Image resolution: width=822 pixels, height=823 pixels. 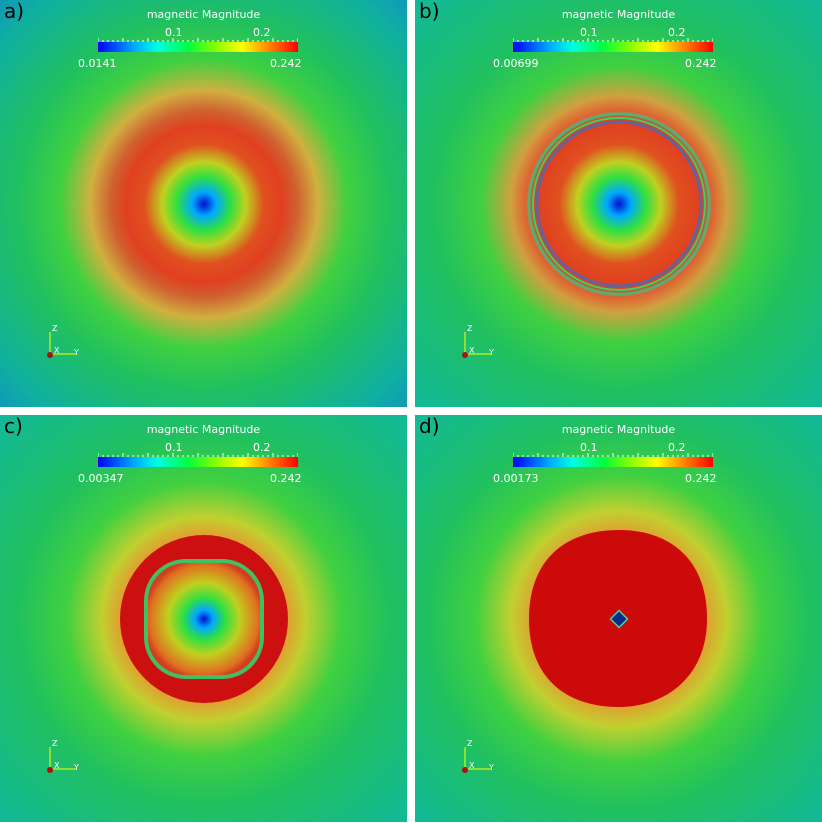 I want to click on ring-edge-b, so click(x=619, y=204).